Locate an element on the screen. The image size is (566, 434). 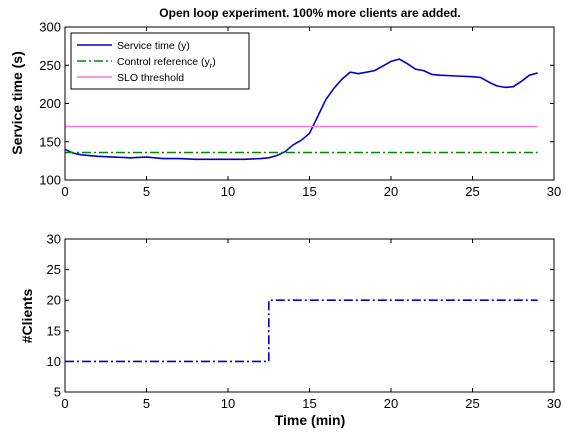
bottom-chart-series is located at coordinates (301, 331).